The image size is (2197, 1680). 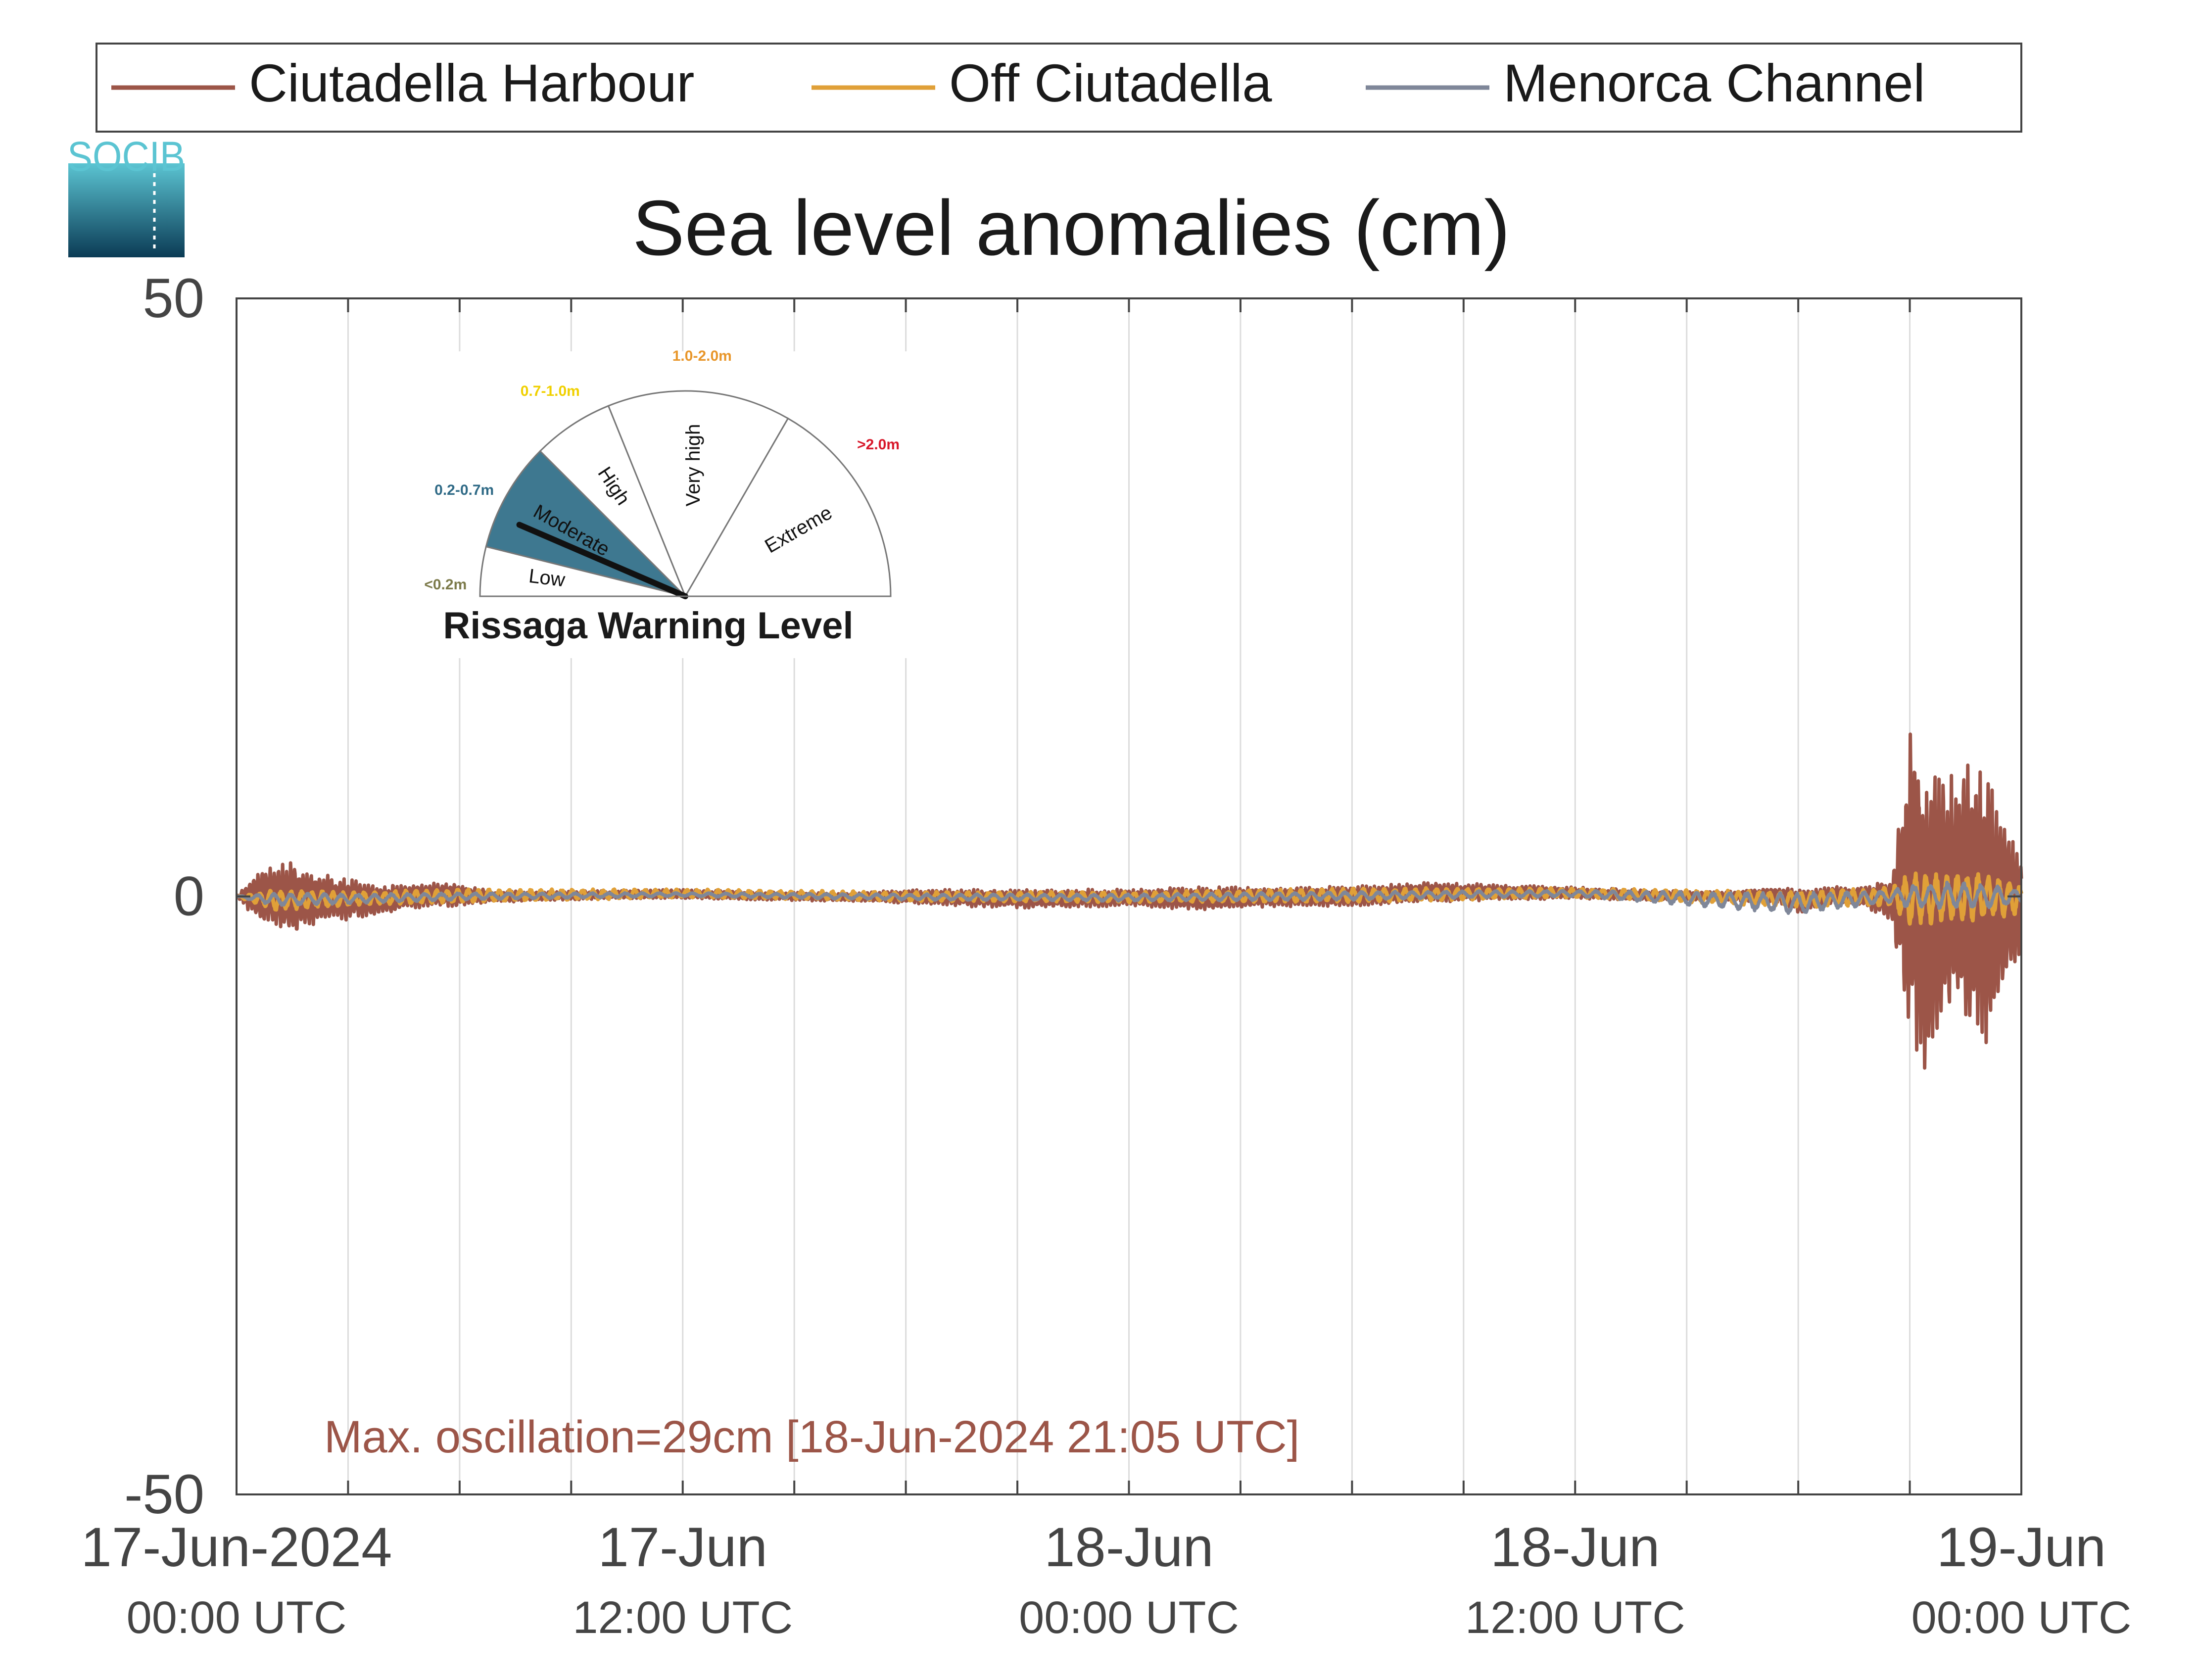 I want to click on logo-text: SOCIB, so click(x=126, y=157).